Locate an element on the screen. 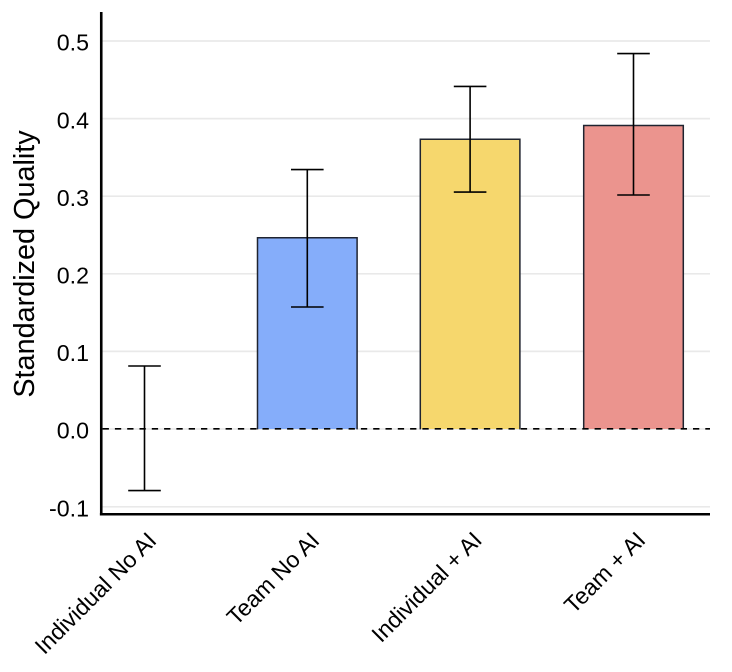  svg-text: 0.5 is located at coordinates (73, 43).